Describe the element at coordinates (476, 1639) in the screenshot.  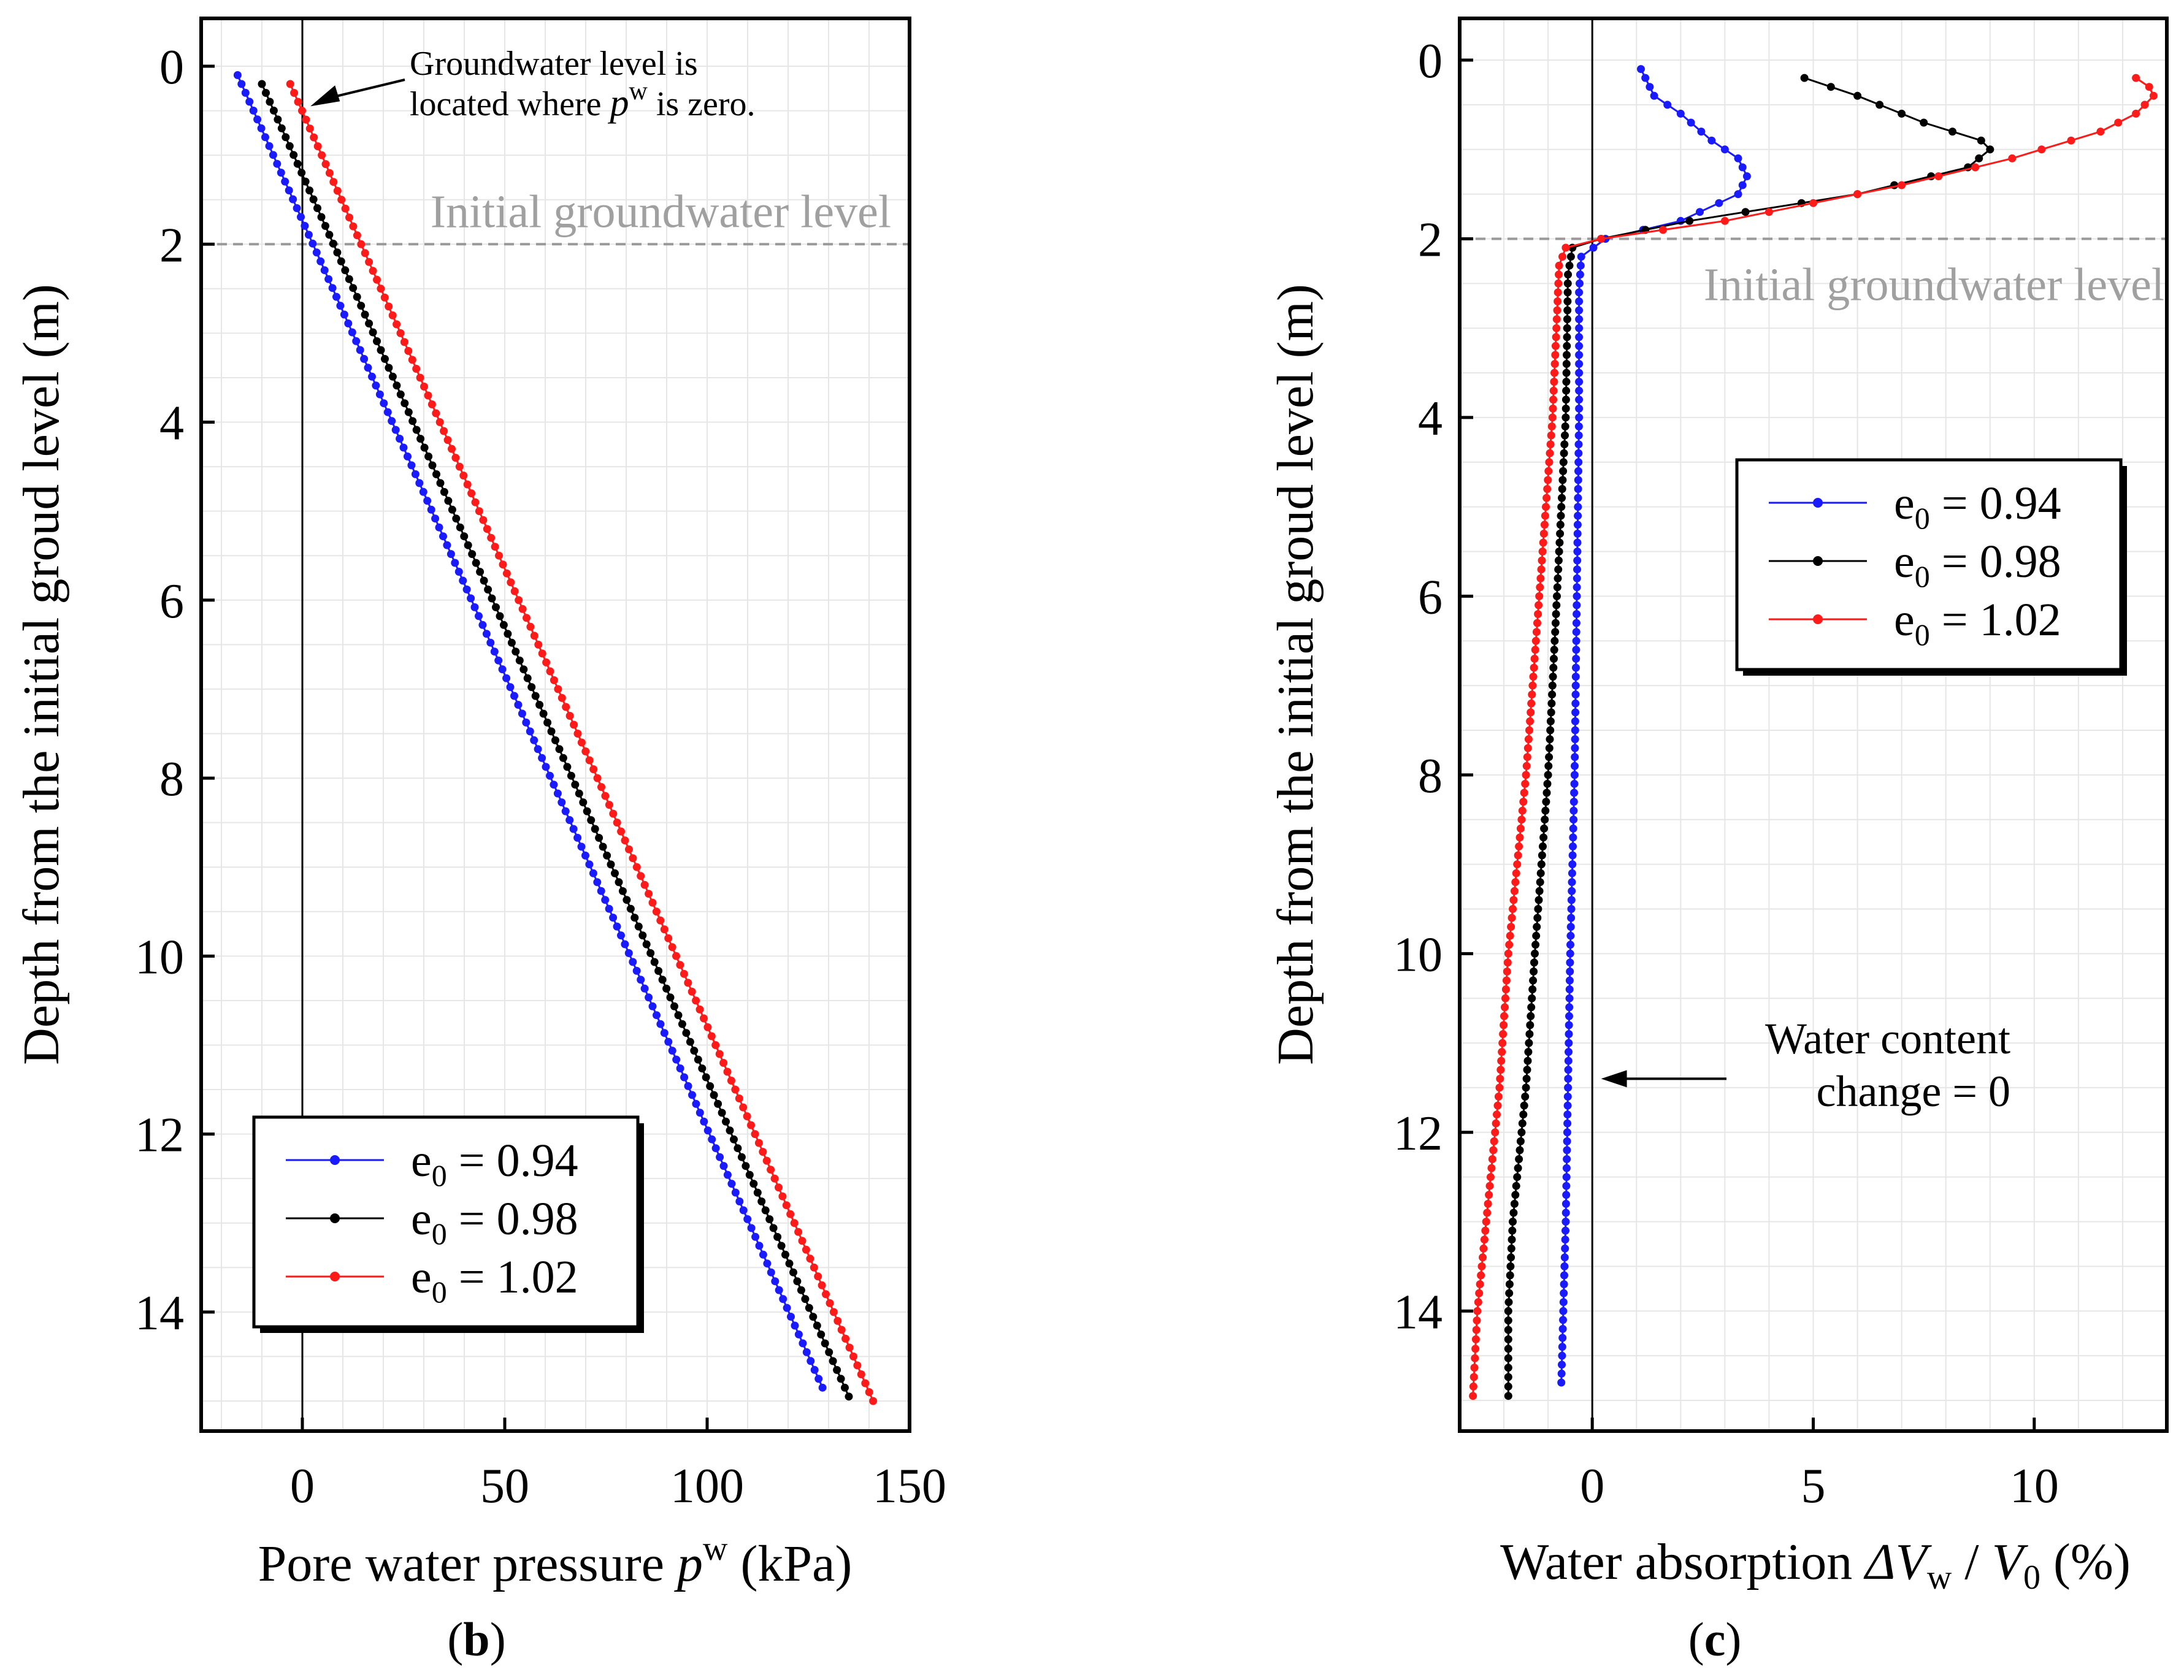
I see `panel-b-caption-letter: b` at that location.